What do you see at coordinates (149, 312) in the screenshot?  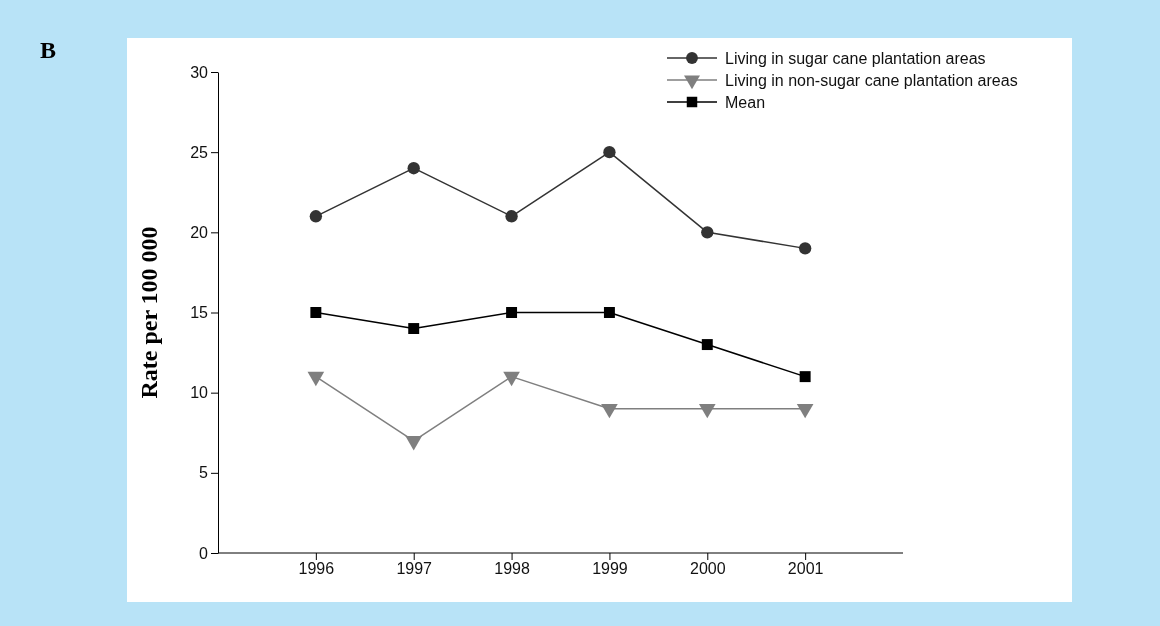 I see `y-axis-title: Rate per 100 000` at bounding box center [149, 312].